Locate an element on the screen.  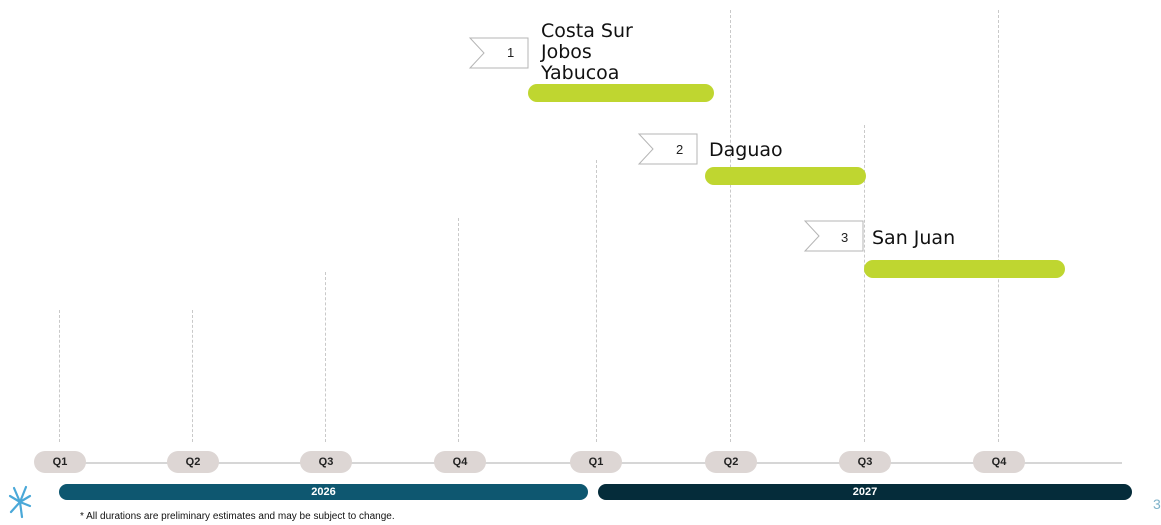
phase-2-flag: 2 is located at coordinates (668, 150).